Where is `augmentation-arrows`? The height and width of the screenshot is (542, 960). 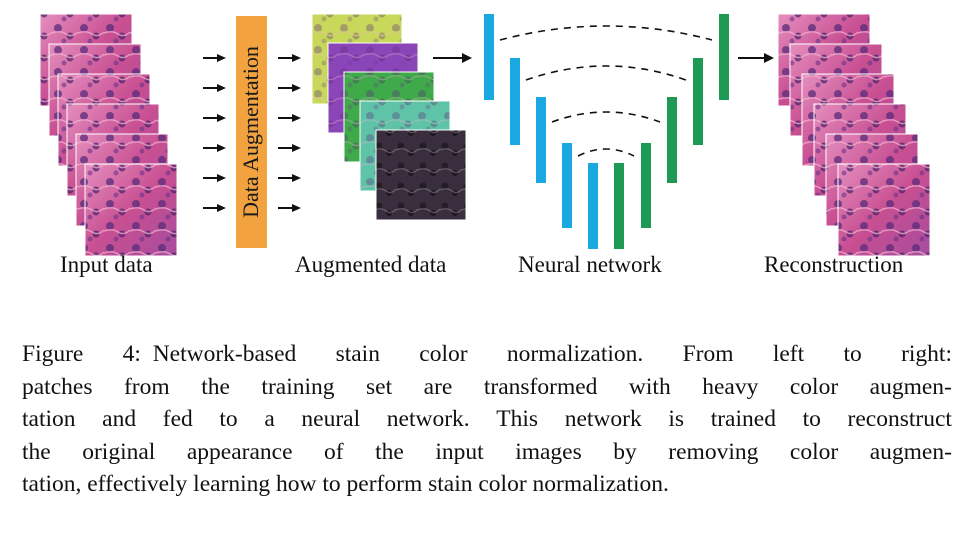
augmentation-arrows is located at coordinates (289, 133).